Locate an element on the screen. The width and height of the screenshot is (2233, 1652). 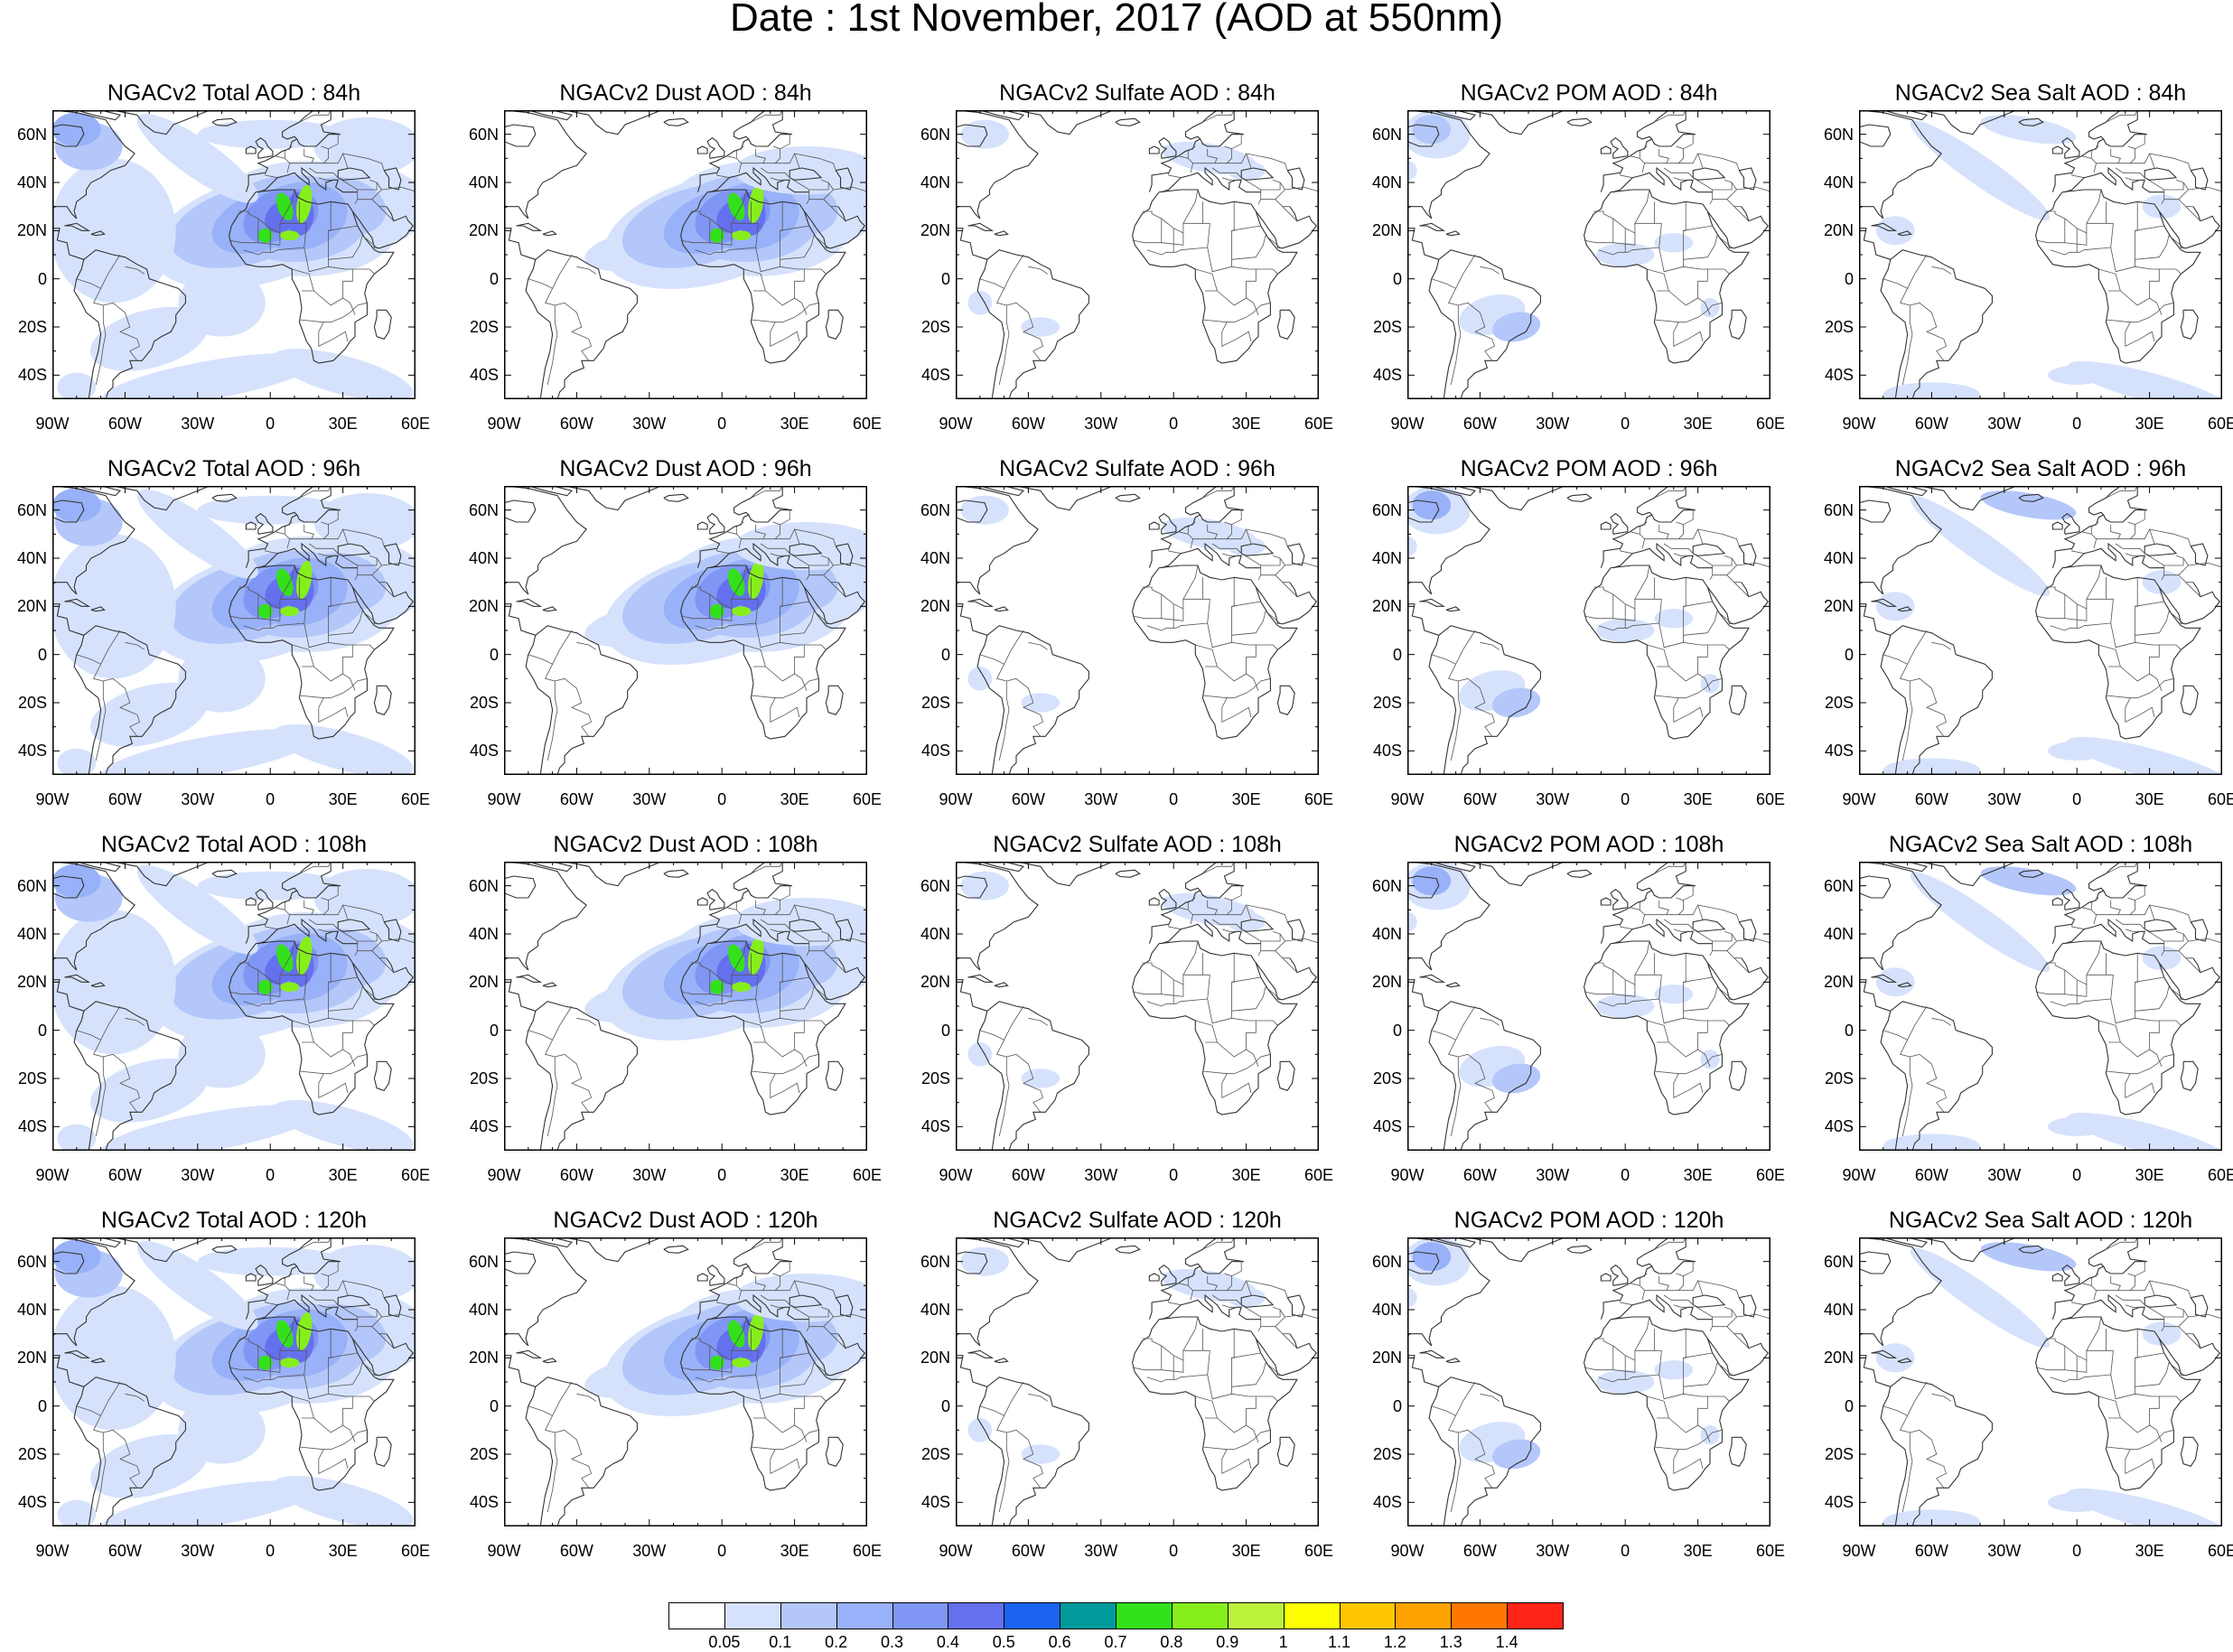
lon-tick-label: 30W is located at coordinates (1553, 1551).